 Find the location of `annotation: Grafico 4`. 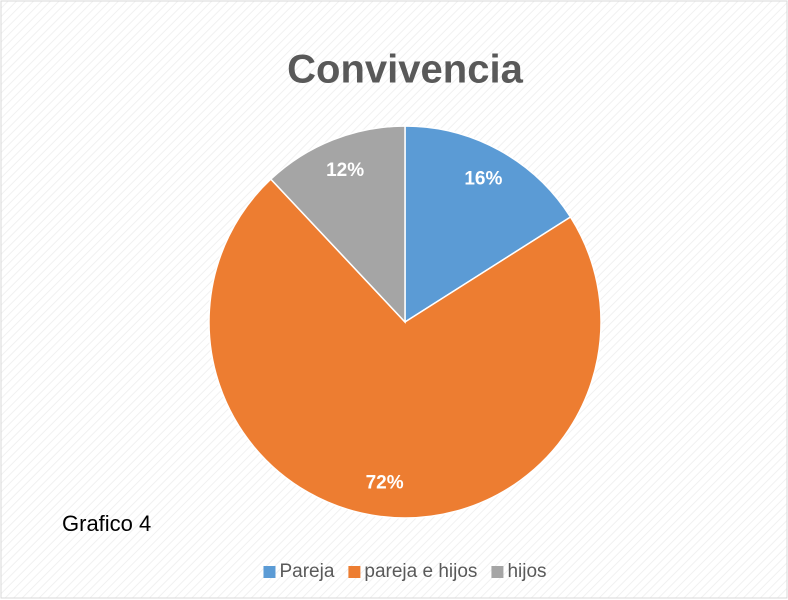

annotation: Grafico 4 is located at coordinates (106, 523).